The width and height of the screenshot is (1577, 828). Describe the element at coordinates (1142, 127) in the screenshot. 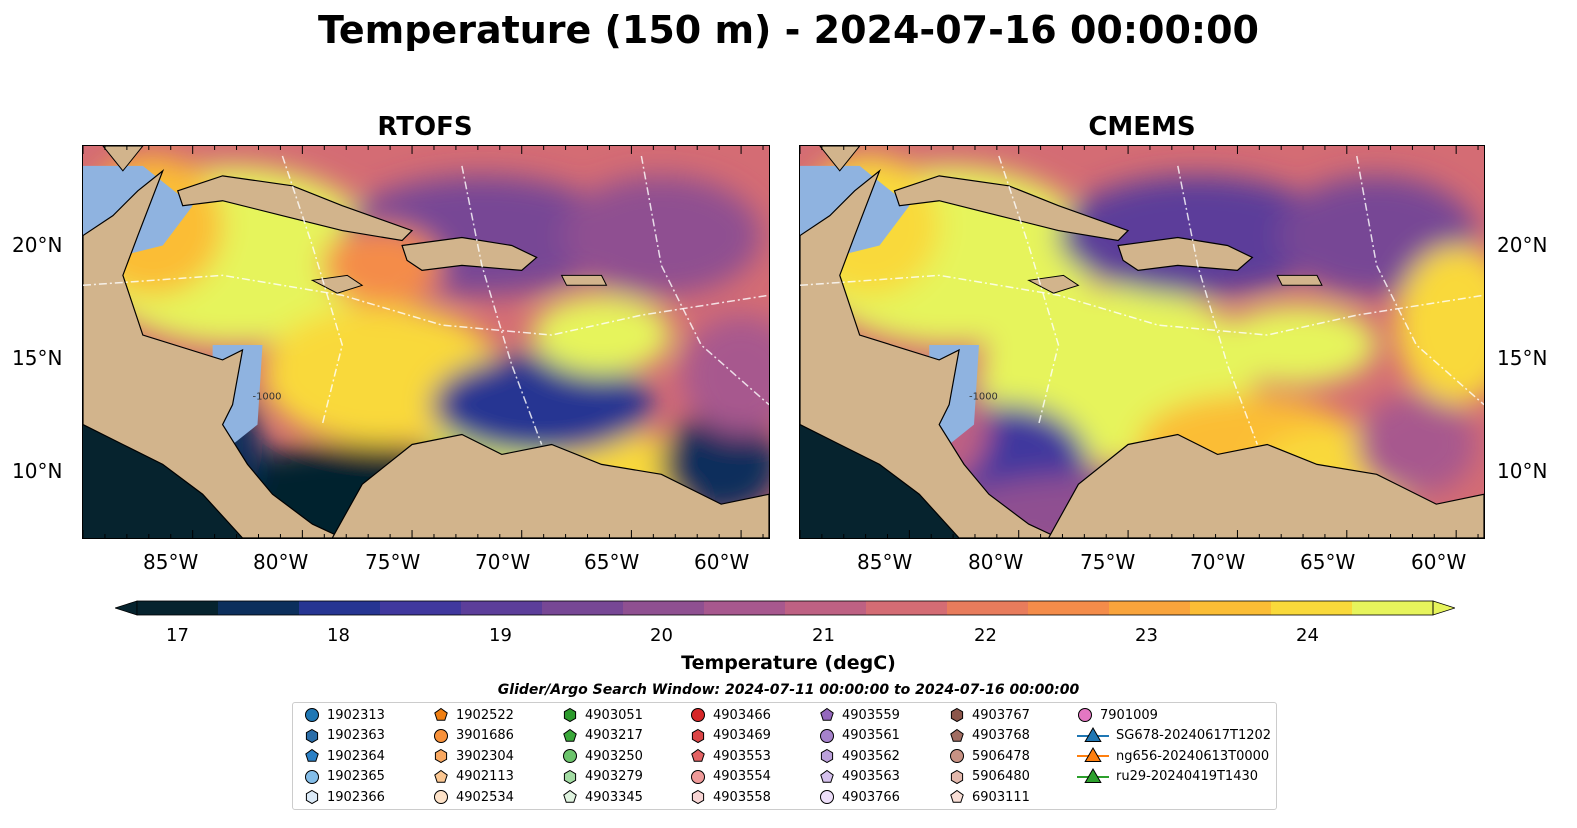

I see `panel-title-cmems: CMEMS` at that location.